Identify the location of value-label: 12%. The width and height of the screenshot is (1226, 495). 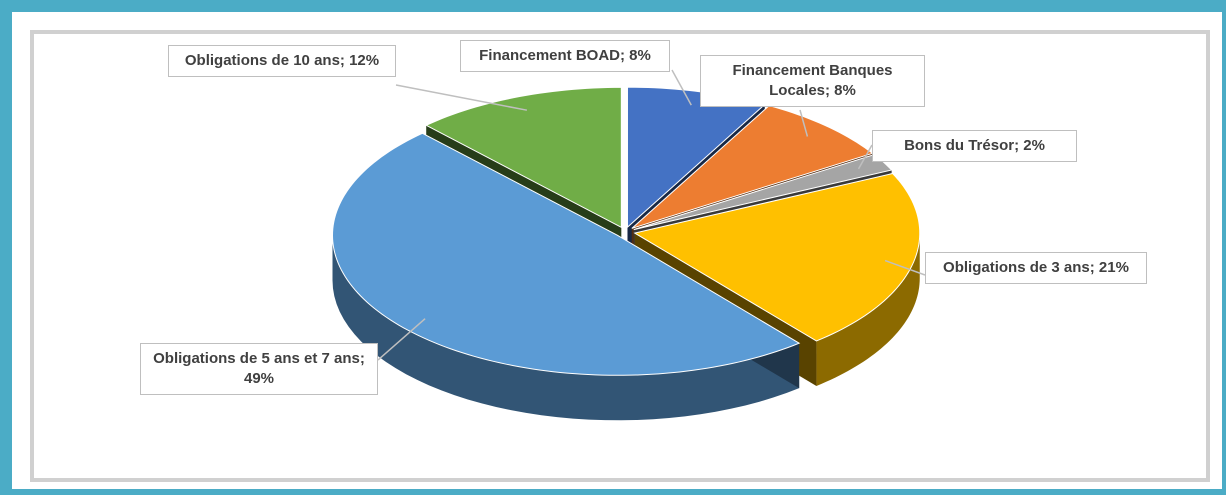
(364, 60).